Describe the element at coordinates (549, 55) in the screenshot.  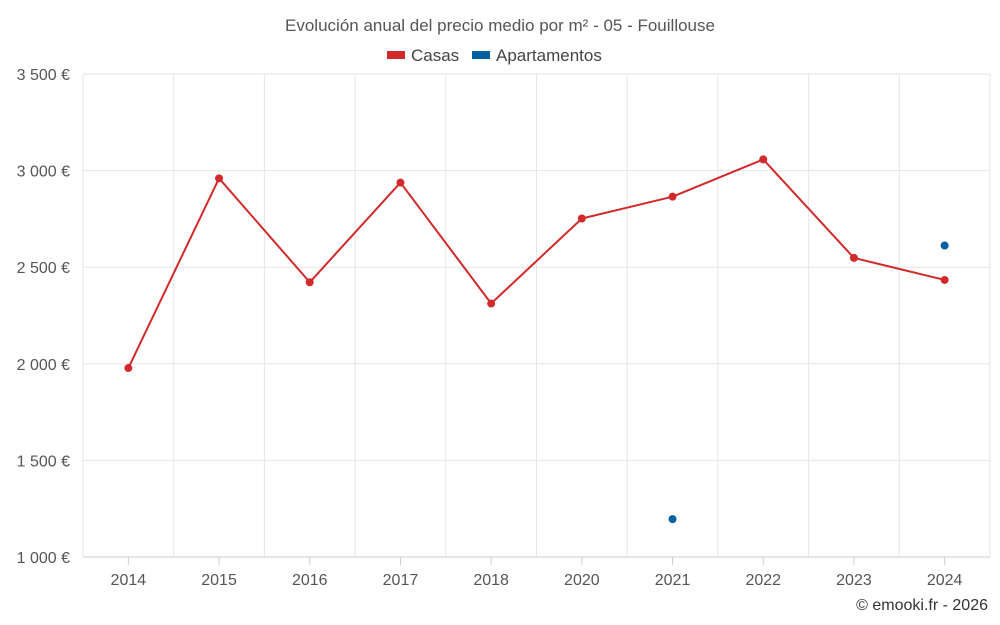
I see `legend-label-apartamentos: Apartamentos` at that location.